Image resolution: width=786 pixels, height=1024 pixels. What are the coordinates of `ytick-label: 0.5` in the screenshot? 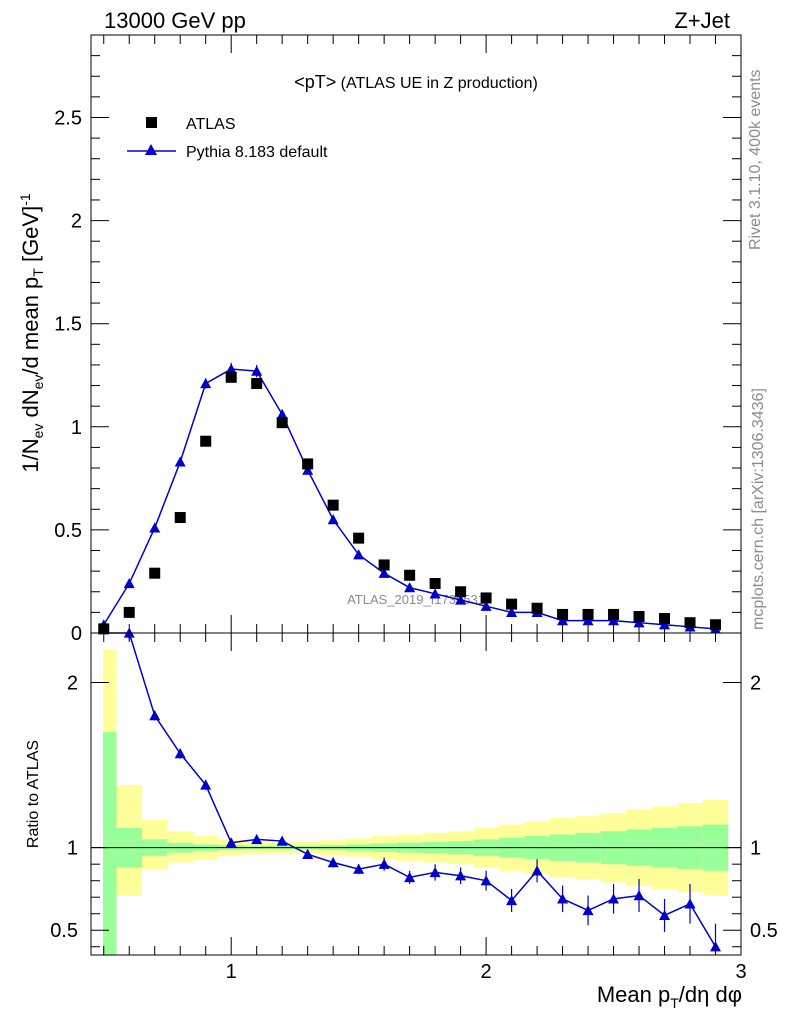 It's located at (68, 531).